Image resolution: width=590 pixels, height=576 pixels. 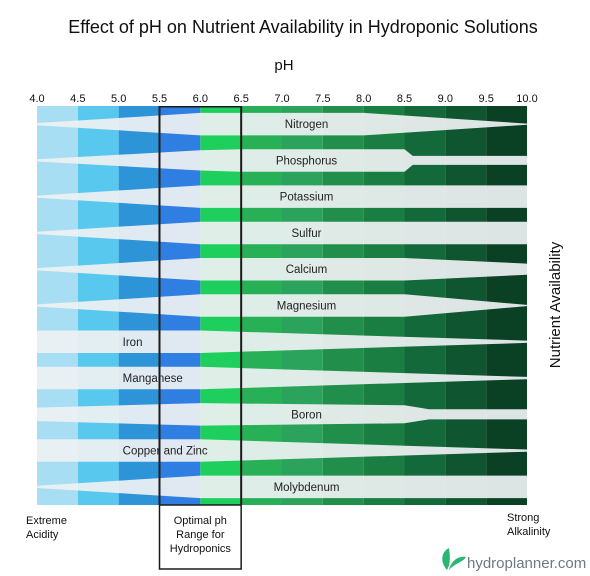 What do you see at coordinates (118, 99) in the screenshot?
I see `x-tick-label: 5.0` at bounding box center [118, 99].